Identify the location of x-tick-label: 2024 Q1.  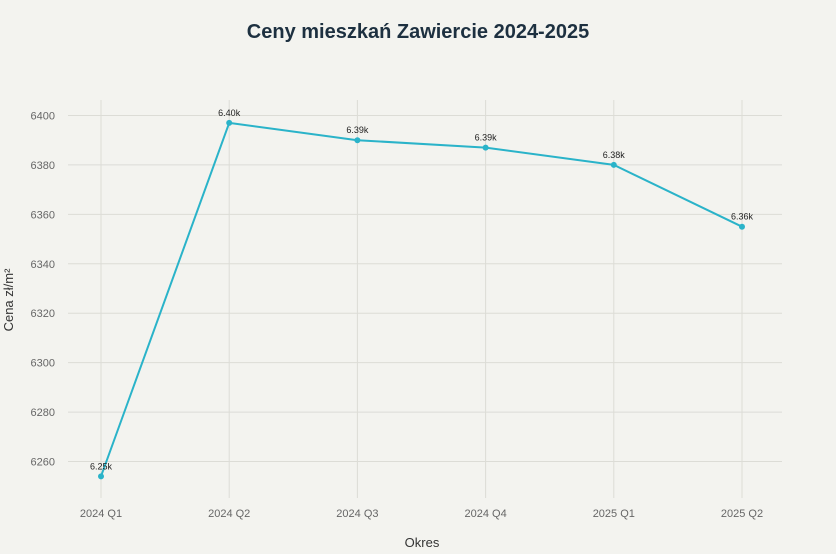
(101, 514).